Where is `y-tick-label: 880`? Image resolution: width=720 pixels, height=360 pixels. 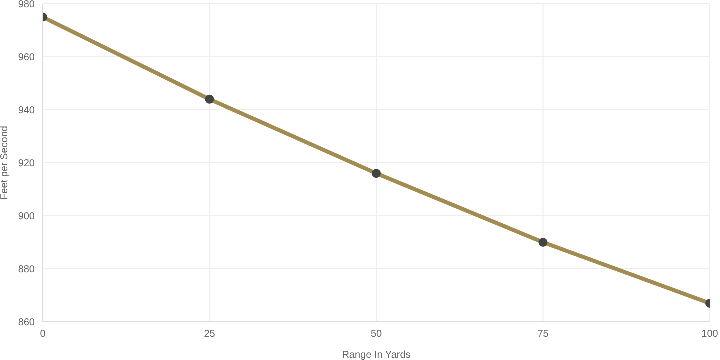 y-tick-label: 880 is located at coordinates (27, 270).